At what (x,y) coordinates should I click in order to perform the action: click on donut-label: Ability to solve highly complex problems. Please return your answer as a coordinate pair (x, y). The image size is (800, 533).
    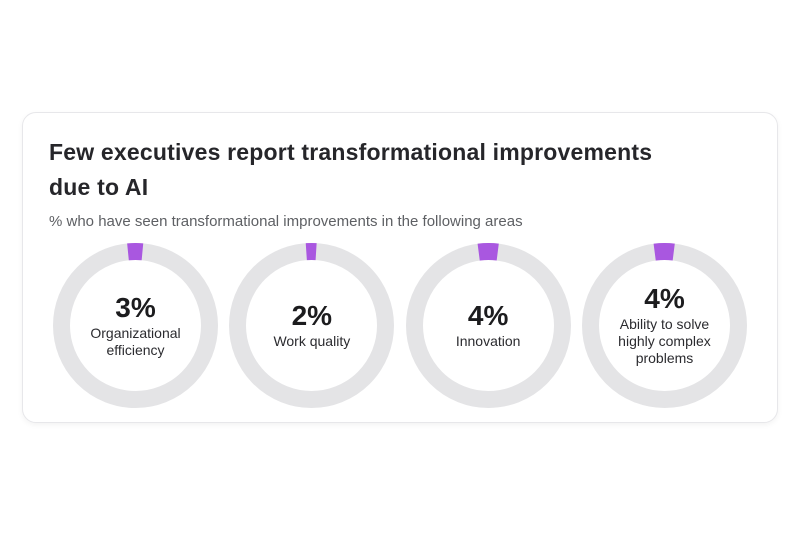
    Looking at the image, I should click on (664, 341).